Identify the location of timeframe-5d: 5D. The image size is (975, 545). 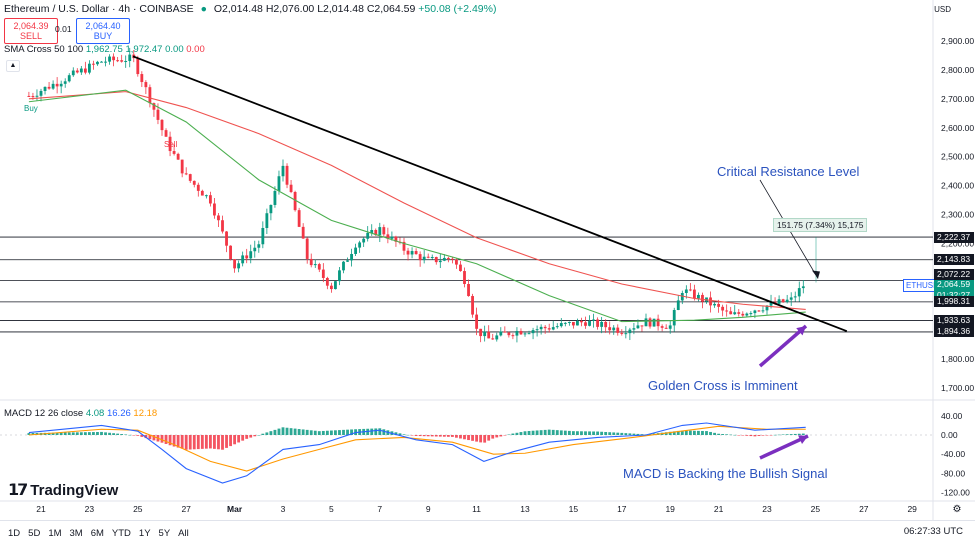
(34, 533).